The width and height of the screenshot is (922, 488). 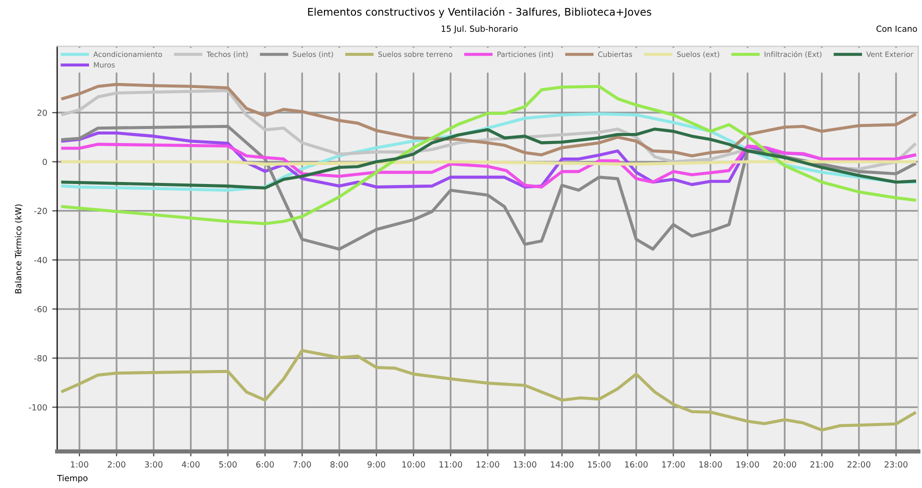 What do you see at coordinates (339, 464) in the screenshot?
I see `x-tick-label: 8:00` at bounding box center [339, 464].